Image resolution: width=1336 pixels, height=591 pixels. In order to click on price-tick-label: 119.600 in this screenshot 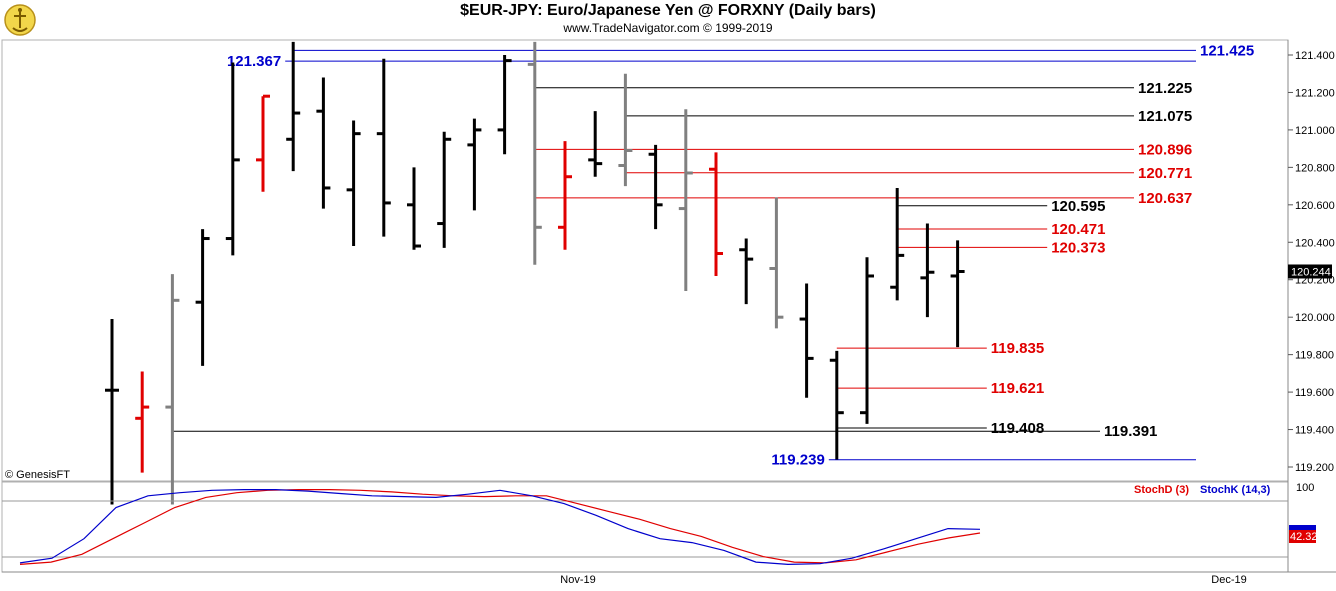, I will do `click(1314, 393)`.